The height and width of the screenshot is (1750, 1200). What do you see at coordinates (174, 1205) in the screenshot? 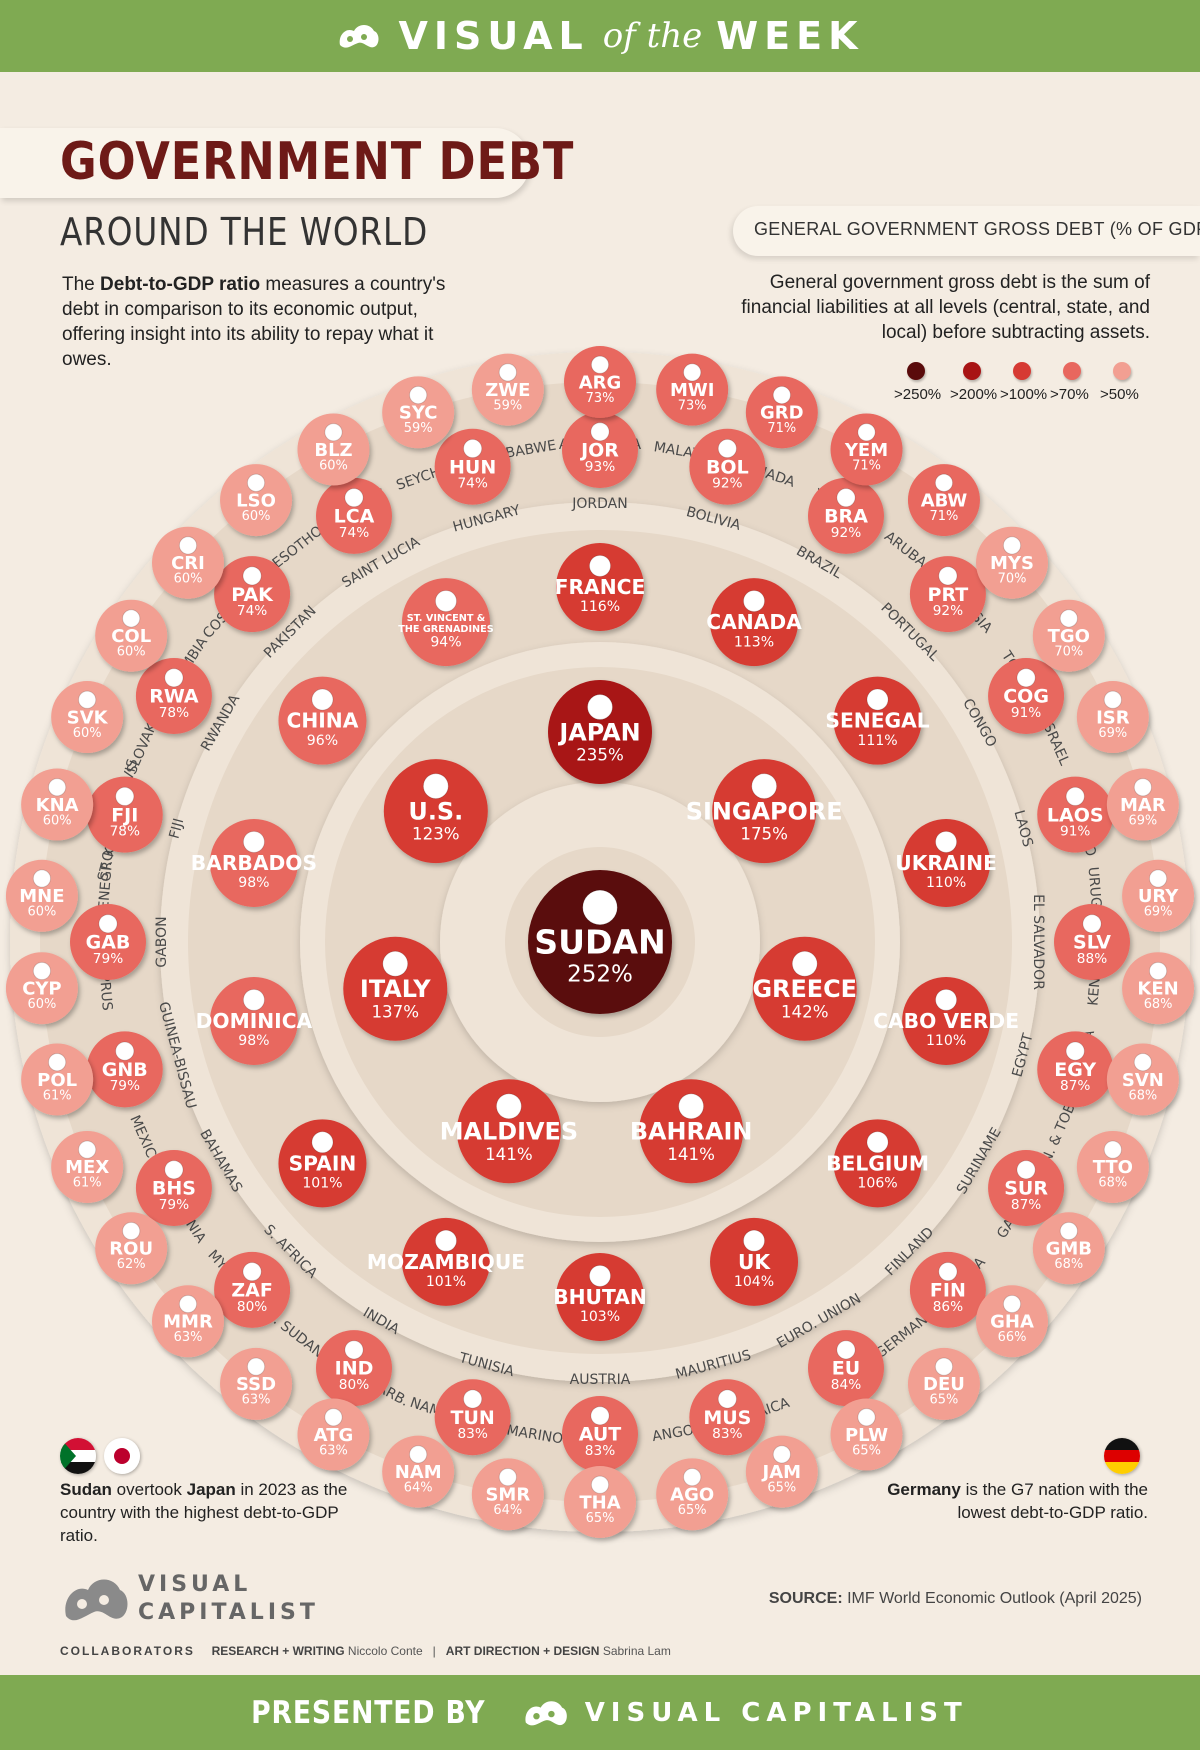
I see `bubble-value: 79%` at bounding box center [174, 1205].